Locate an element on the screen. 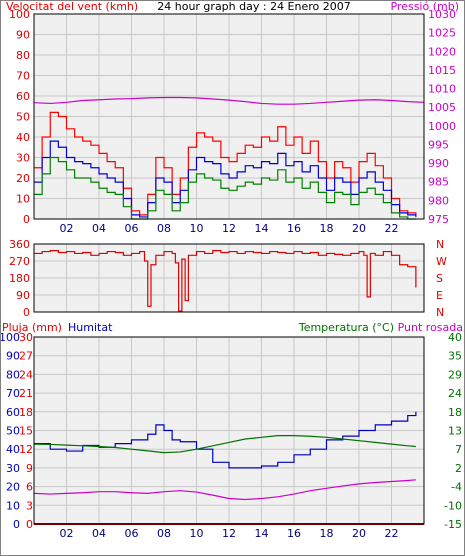 The width and height of the screenshot is (465, 556). climate-x-tick-6: 14 is located at coordinates (262, 533).